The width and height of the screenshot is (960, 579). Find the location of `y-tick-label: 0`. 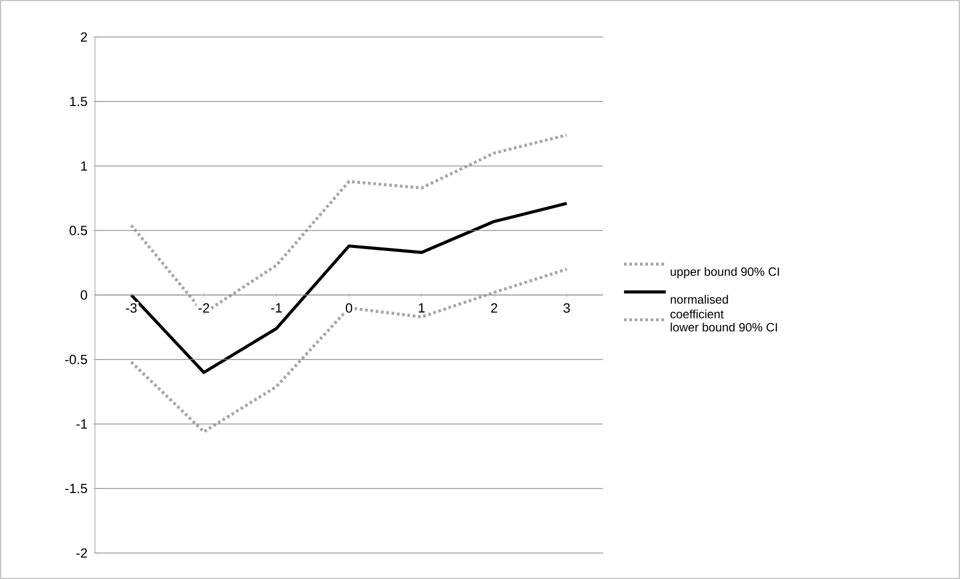

y-tick-label: 0 is located at coordinates (84, 295).